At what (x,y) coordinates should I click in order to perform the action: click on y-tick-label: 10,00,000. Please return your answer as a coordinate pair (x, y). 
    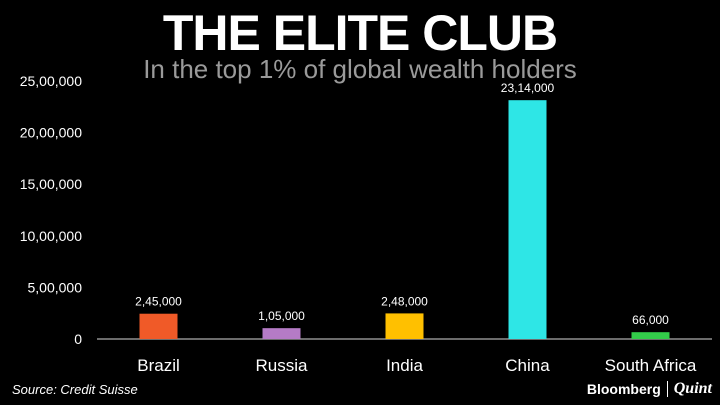
    Looking at the image, I should click on (51, 236).